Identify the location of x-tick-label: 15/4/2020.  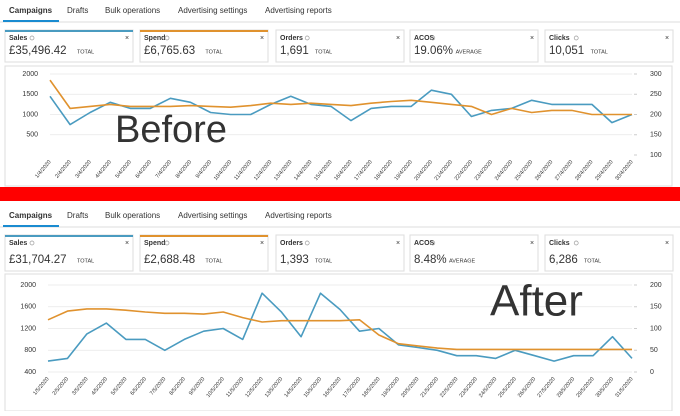
(323, 170).